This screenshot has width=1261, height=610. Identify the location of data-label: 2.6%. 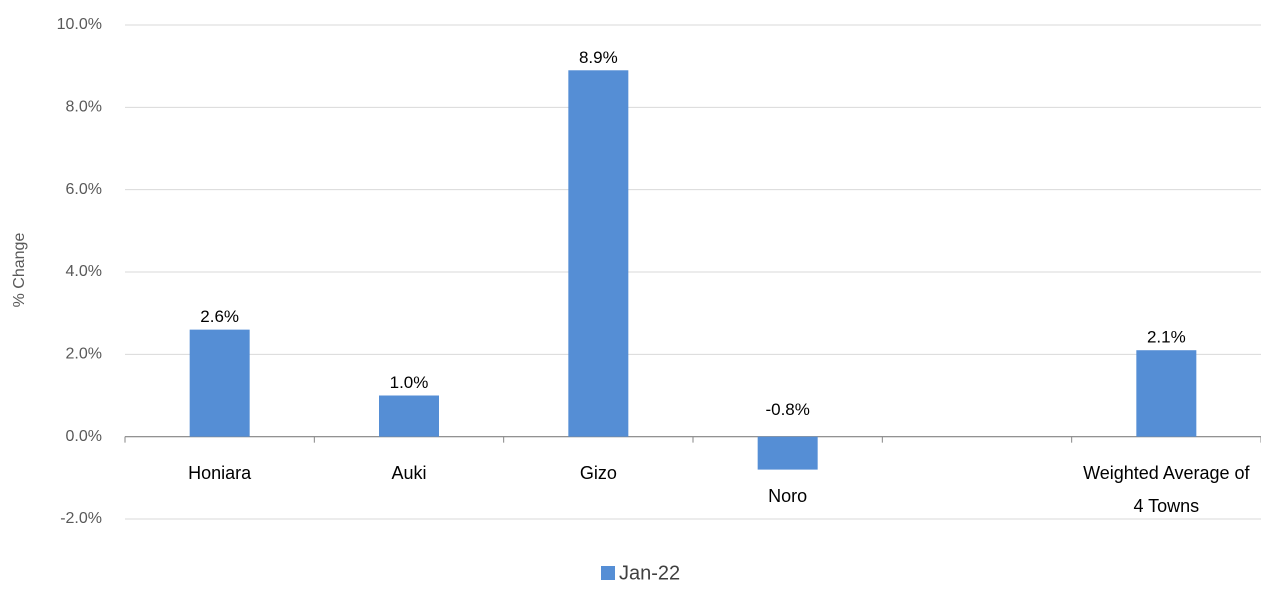
(219, 316).